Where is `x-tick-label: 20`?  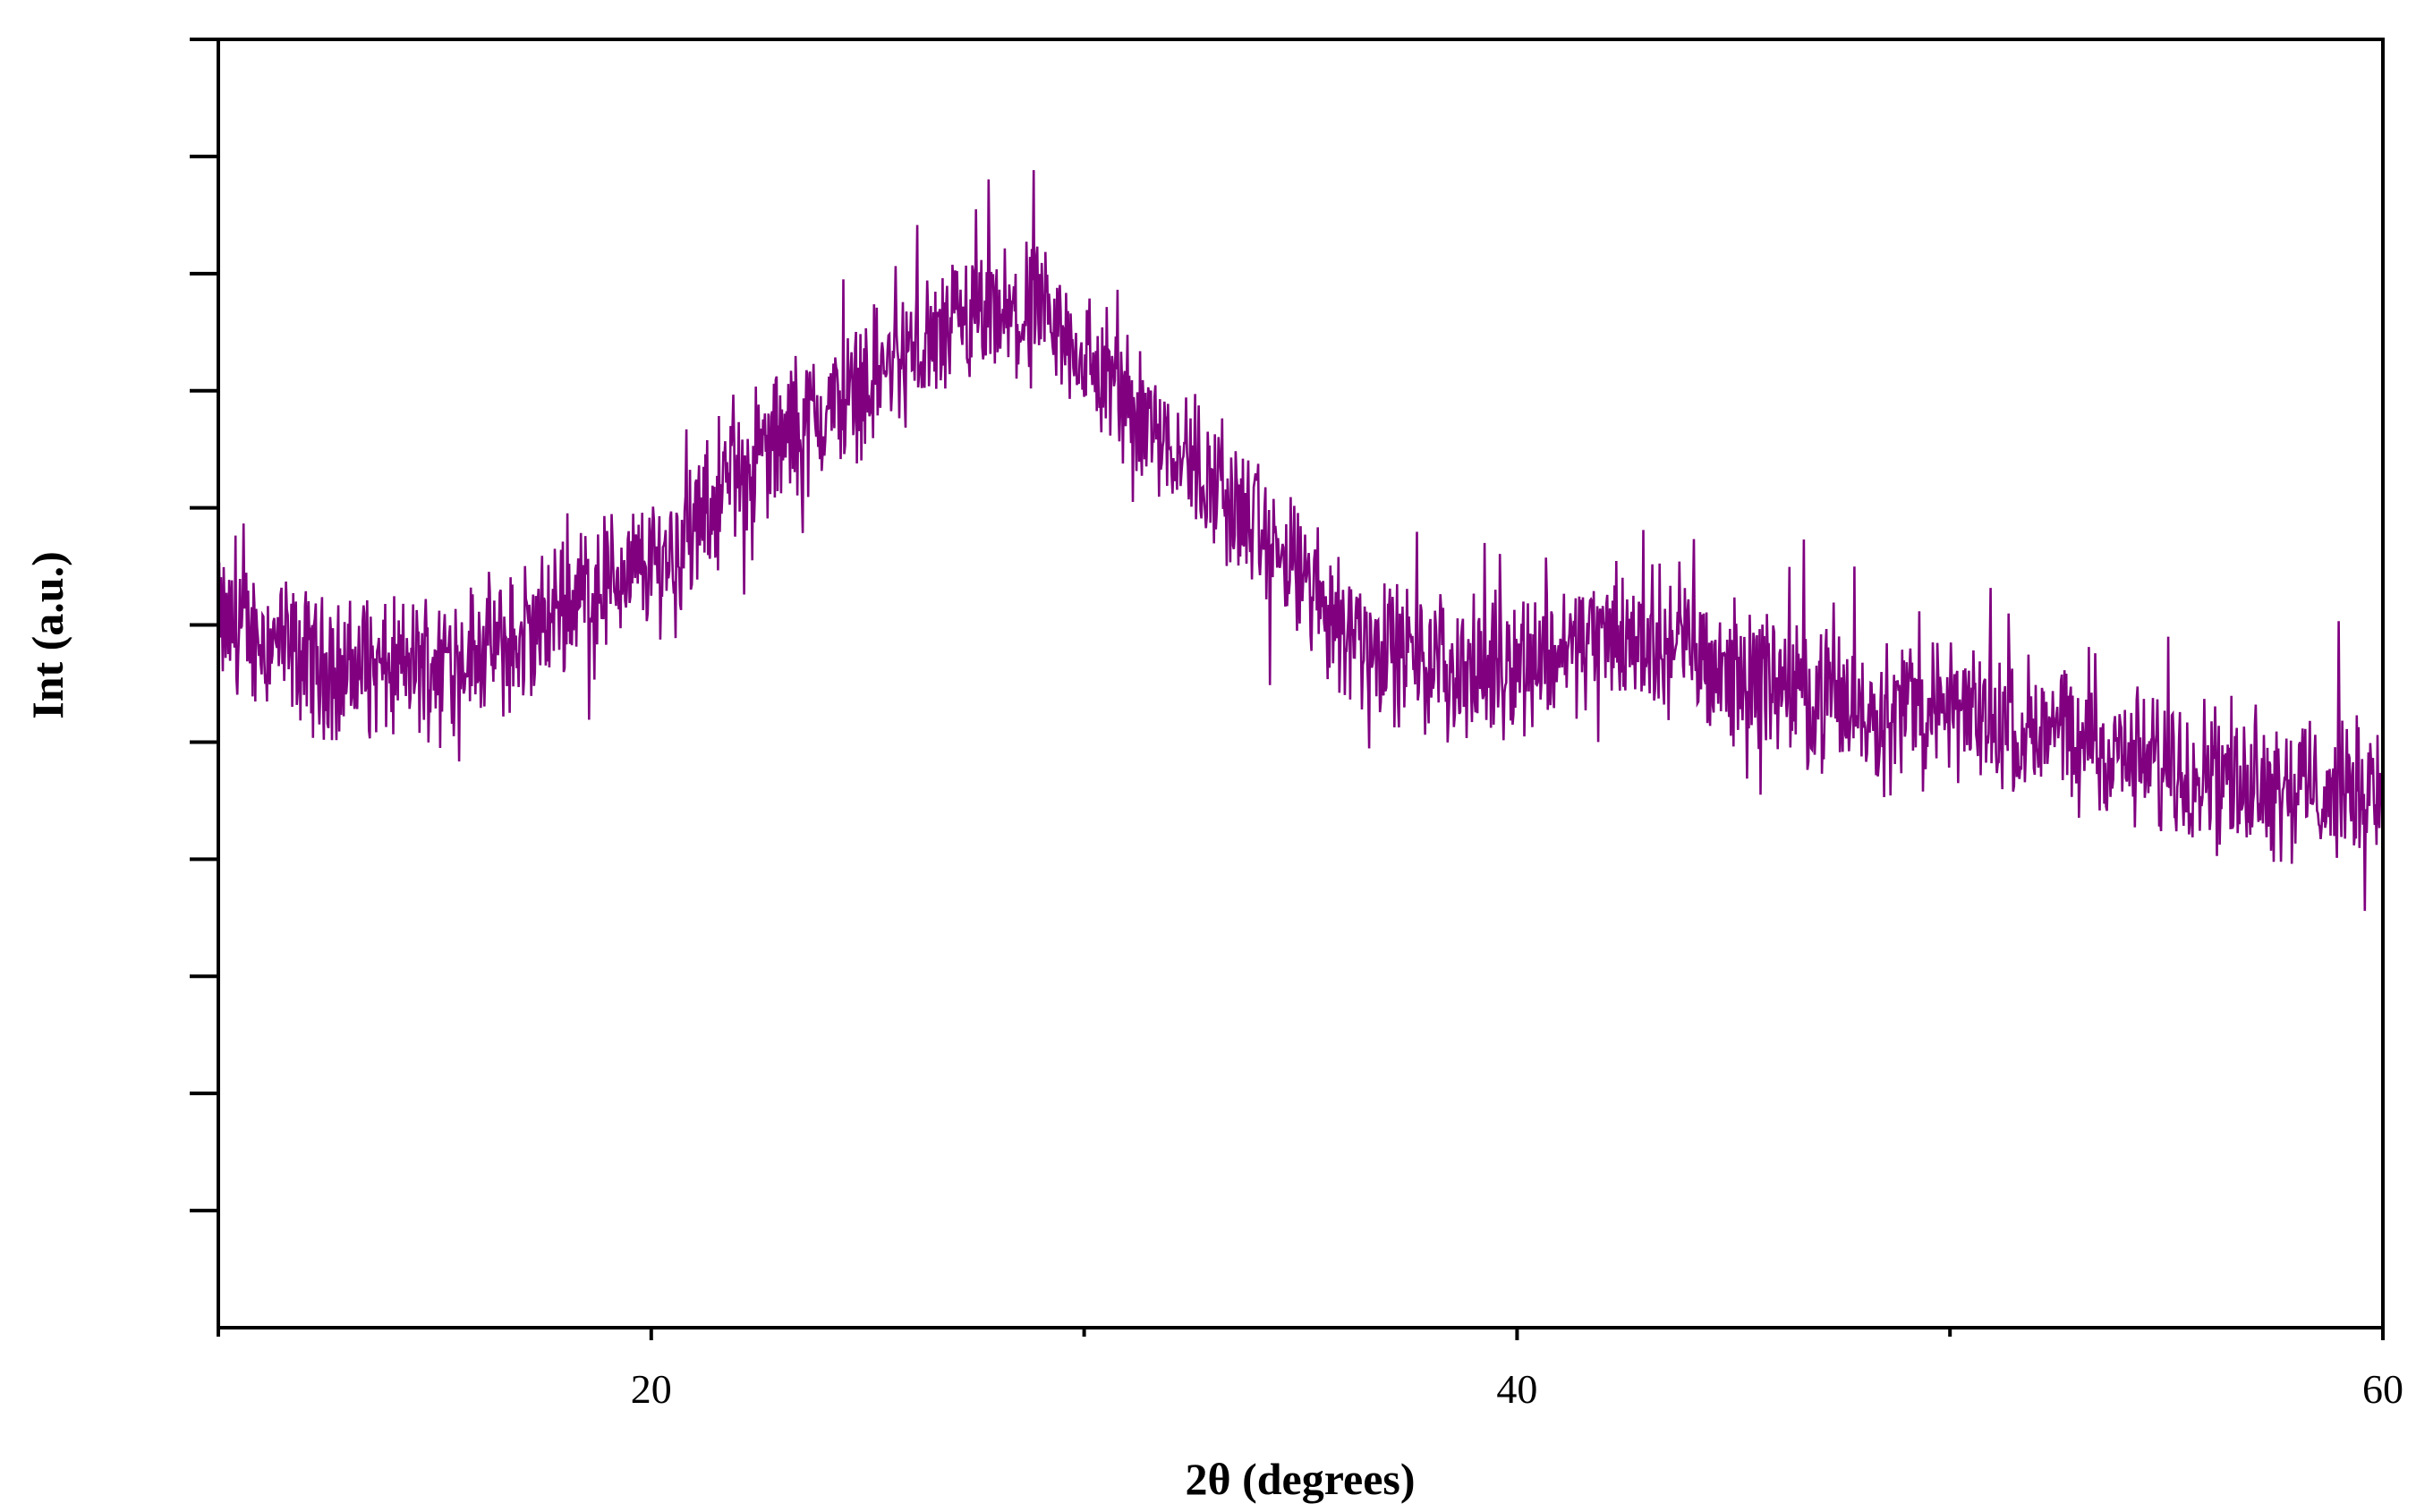 x-tick-label: 20 is located at coordinates (651, 1389).